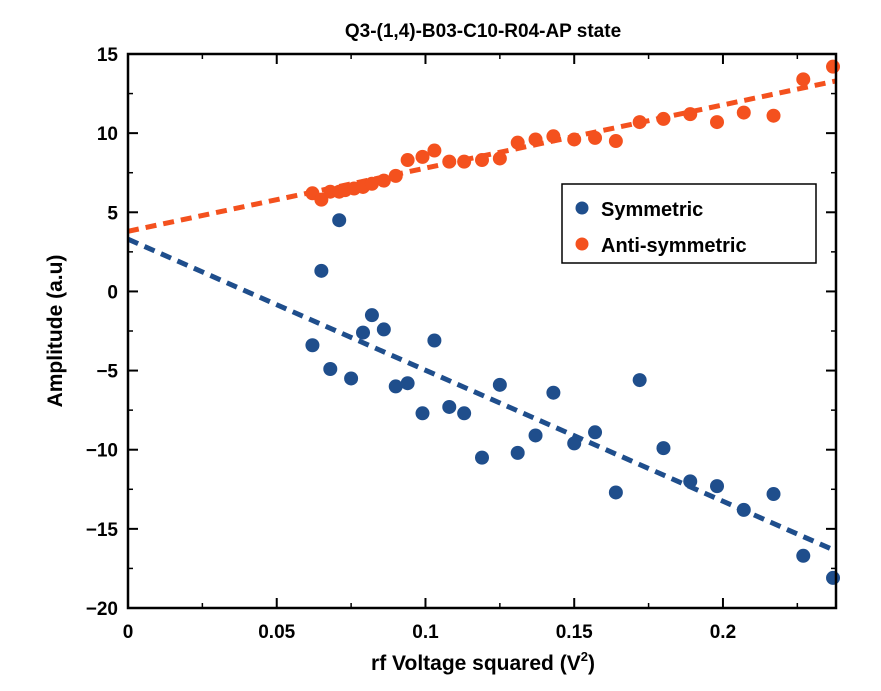  I want to click on x-tick-label: 0.15, so click(574, 632).